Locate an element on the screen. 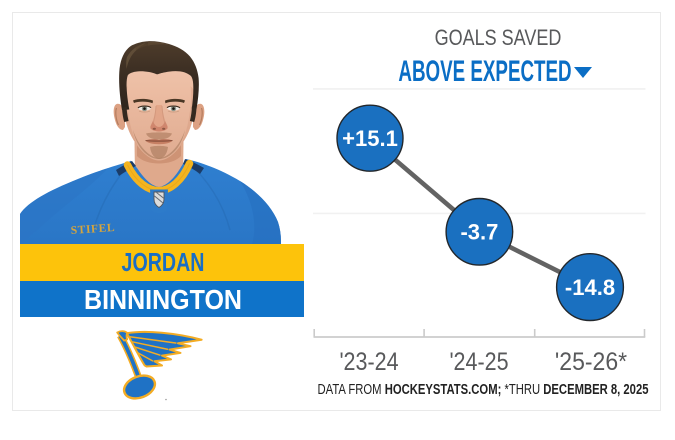 This screenshot has width=675, height=440. svg-text: -14.8 is located at coordinates (590, 287).